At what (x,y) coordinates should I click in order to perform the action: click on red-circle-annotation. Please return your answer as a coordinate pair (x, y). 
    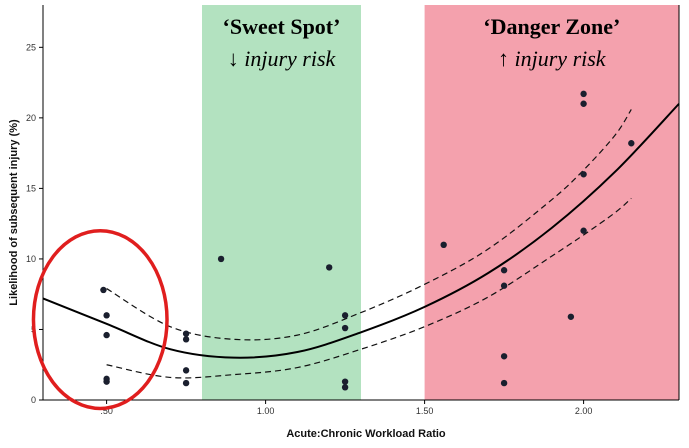
    Looking at the image, I should click on (100, 319).